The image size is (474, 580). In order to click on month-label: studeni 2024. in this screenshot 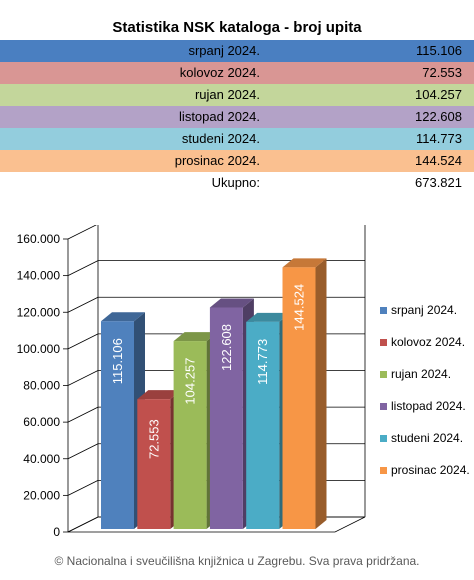, I will do `click(220, 138)`.